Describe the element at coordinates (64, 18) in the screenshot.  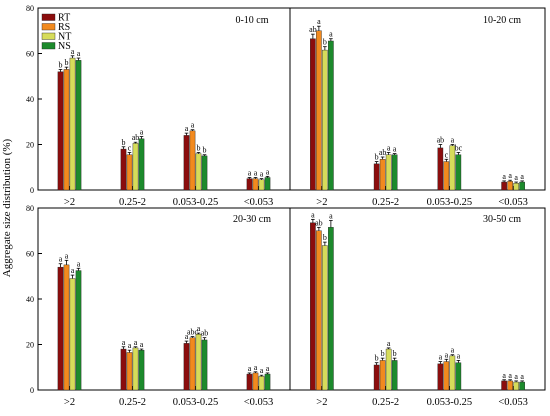
I see `legend-label-rt: RT` at that location.